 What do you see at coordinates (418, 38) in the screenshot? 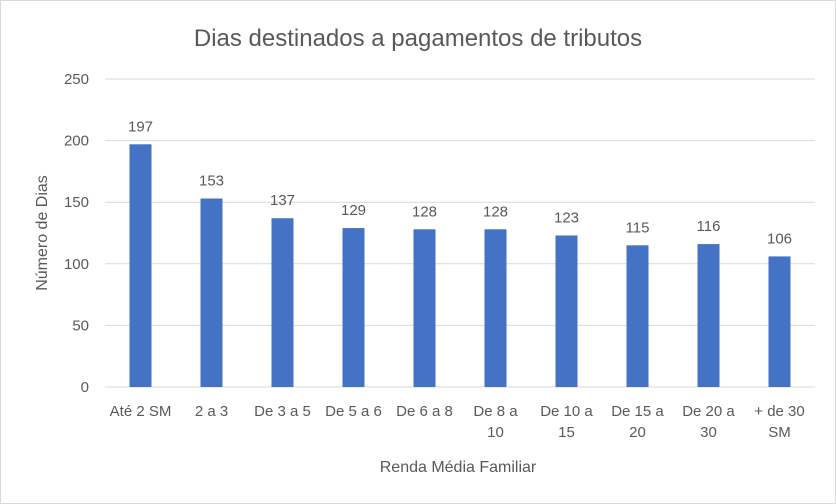
I see `chart-title: Dias destinados a pagamentos de tributos` at bounding box center [418, 38].